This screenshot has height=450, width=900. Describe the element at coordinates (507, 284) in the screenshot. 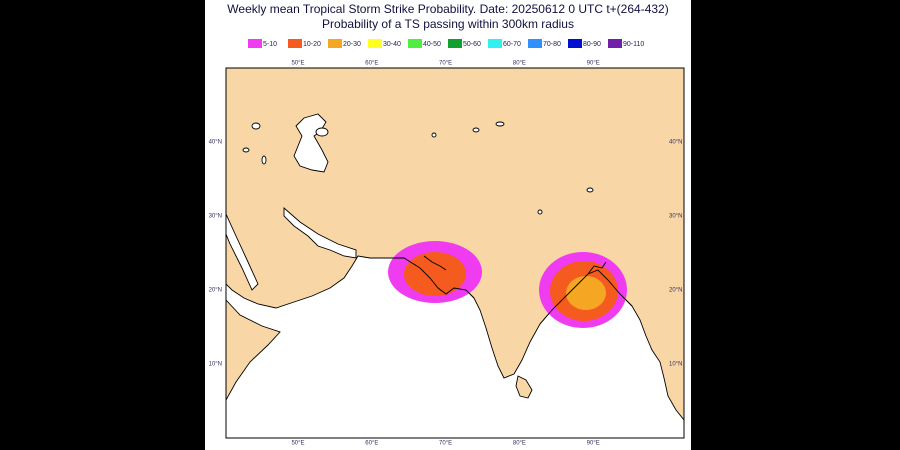

I see `probability-fields` at that location.